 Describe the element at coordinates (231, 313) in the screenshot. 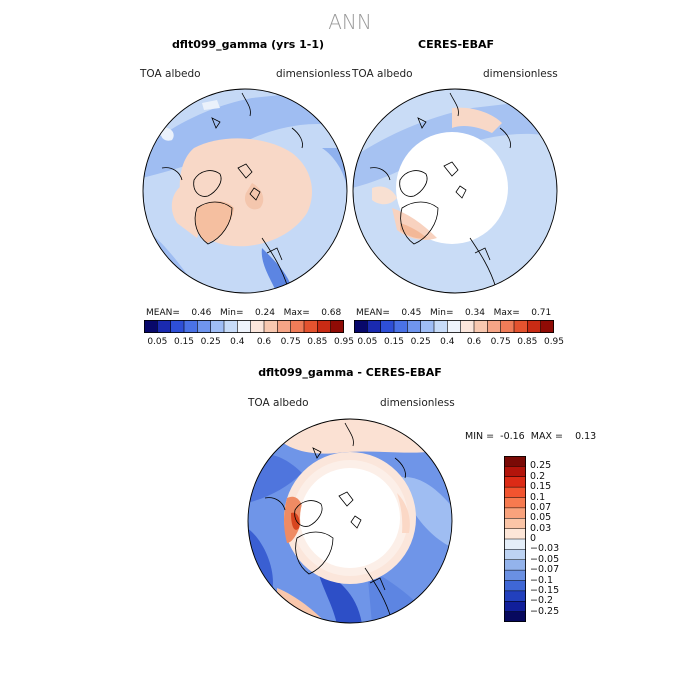

I see `panel-1-min-label: Min=` at that location.